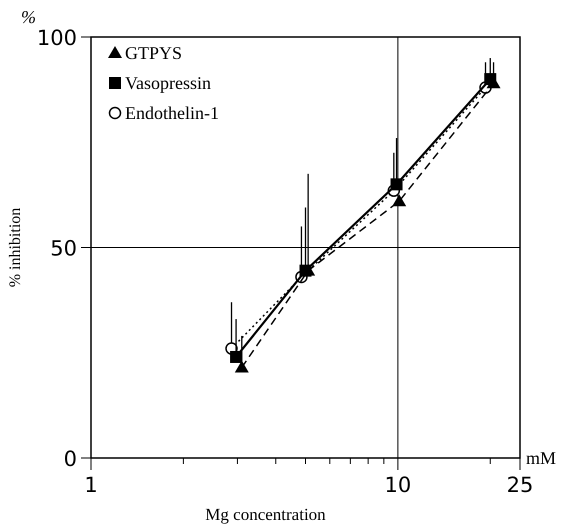 The image size is (569, 526). I want to click on y-tick-label: 50, so click(63, 248).